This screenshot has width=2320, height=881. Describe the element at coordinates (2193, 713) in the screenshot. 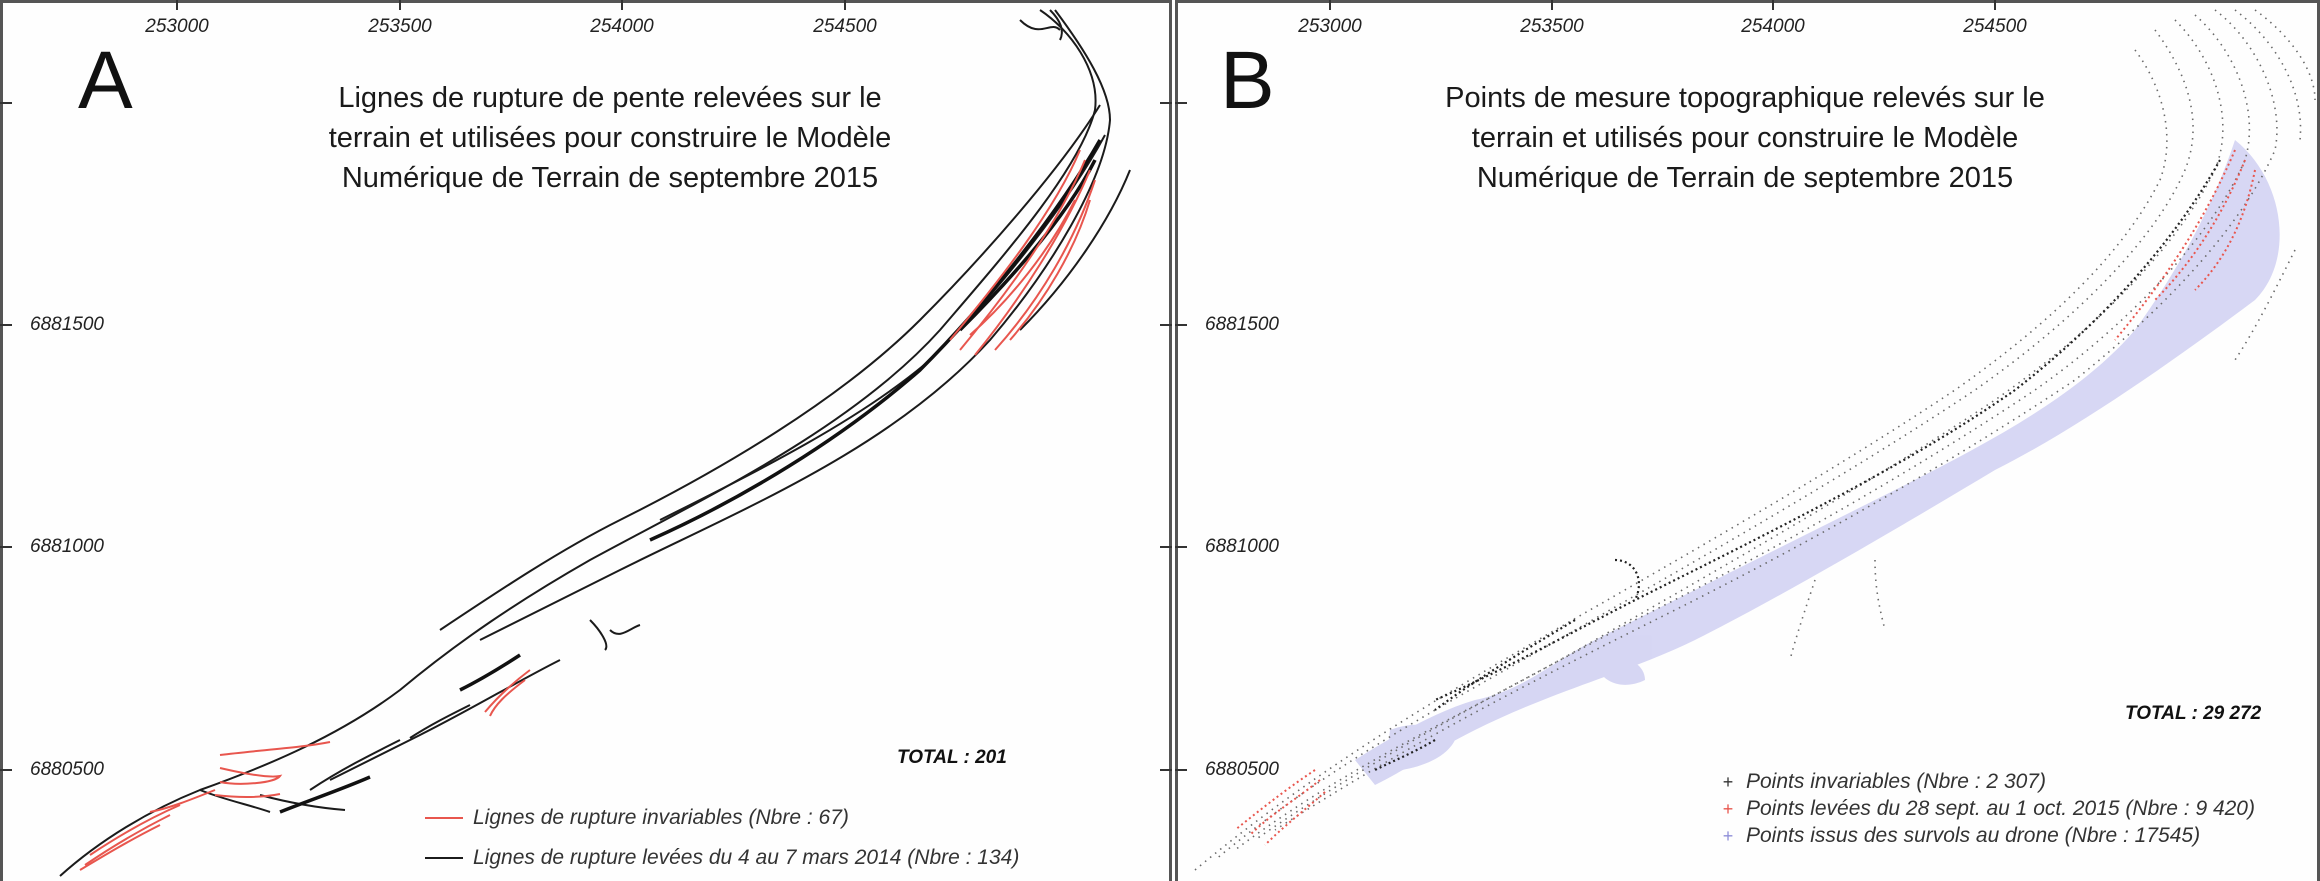

I see `total-count: TOTAL : 29 272` at that location.